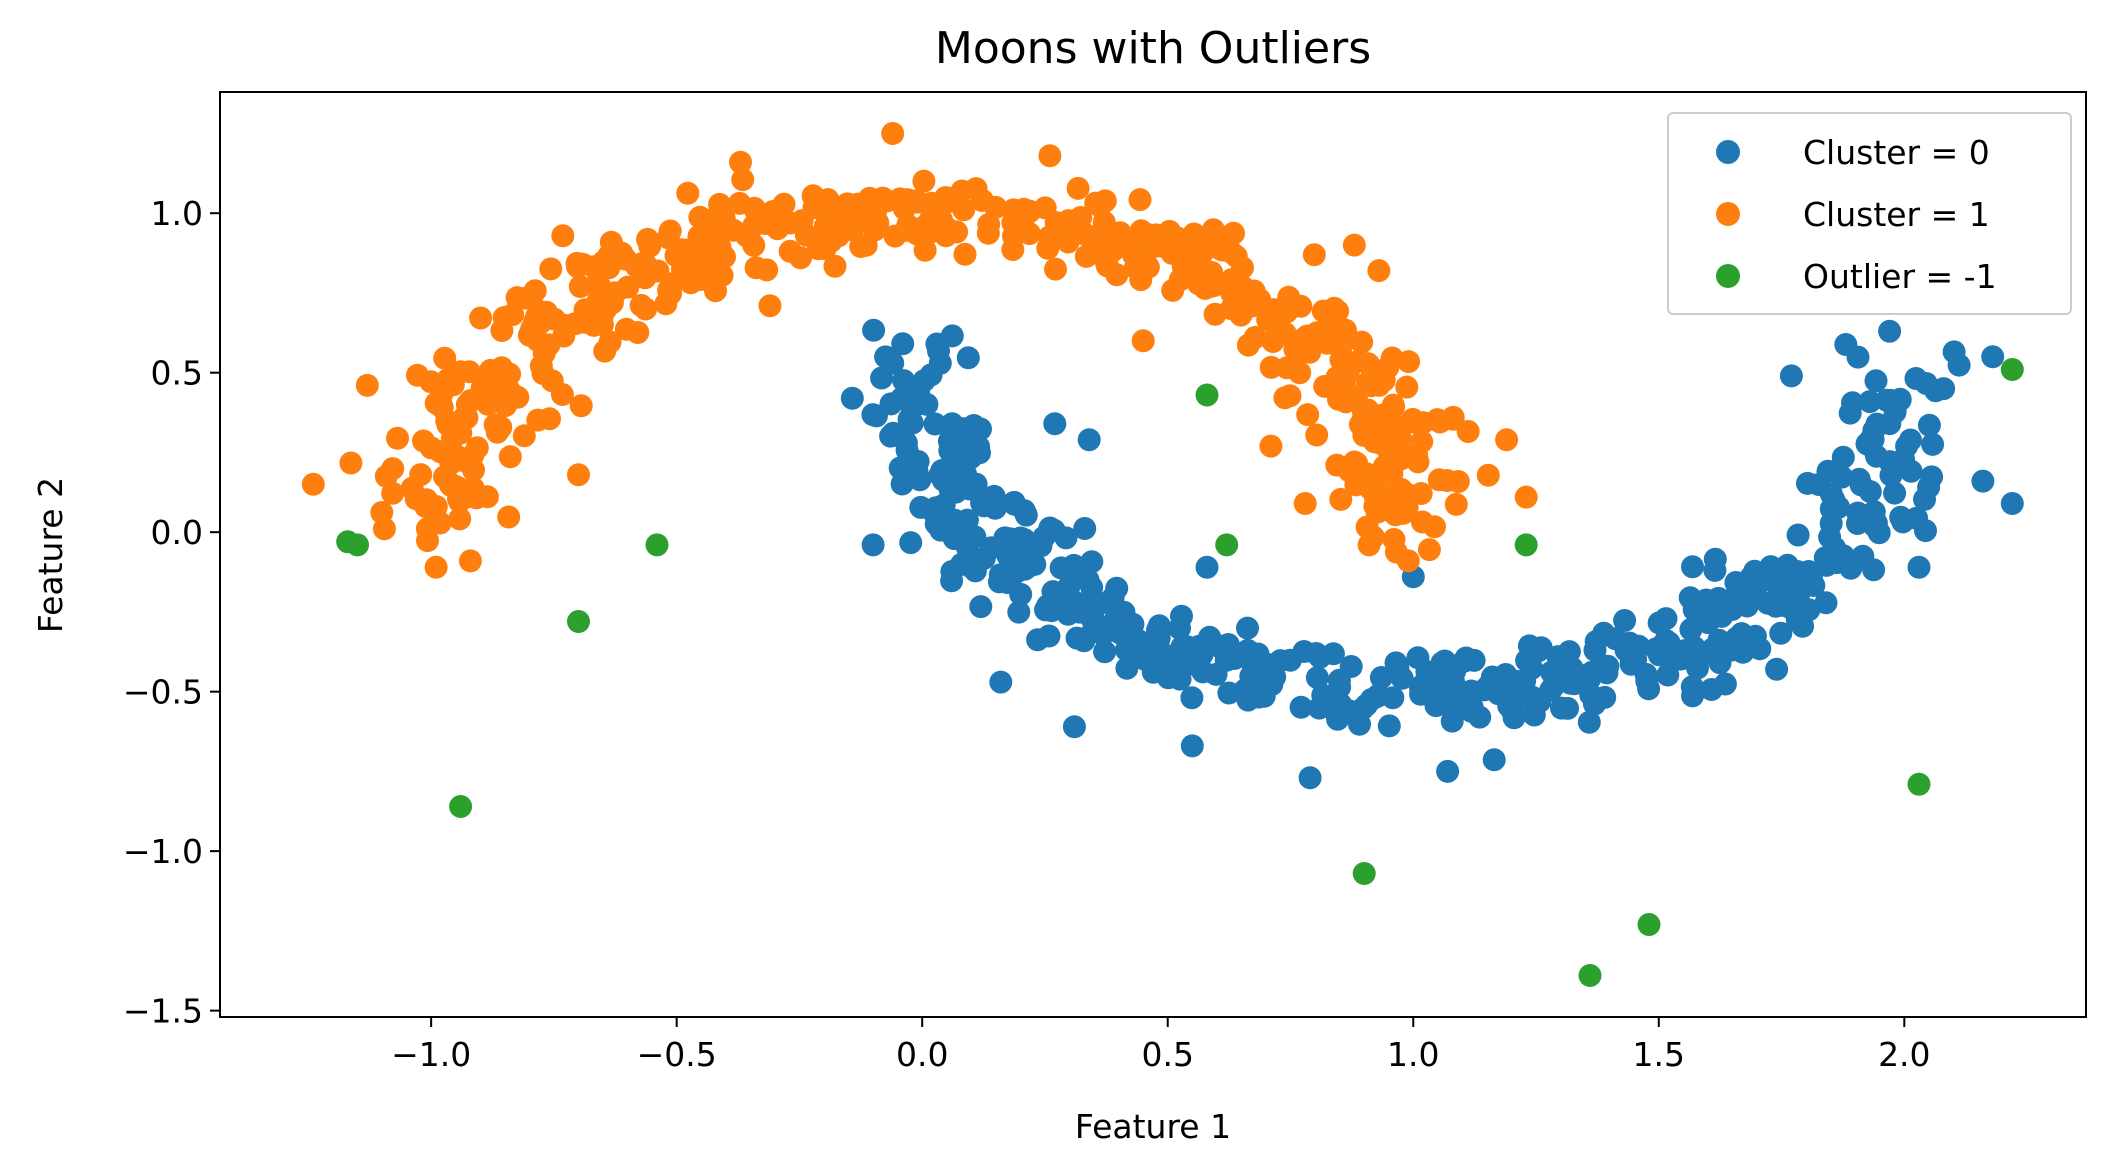 This screenshot has height=1176, width=2108. I want to click on chart-title: Moons with Outliers, so click(1153, 48).